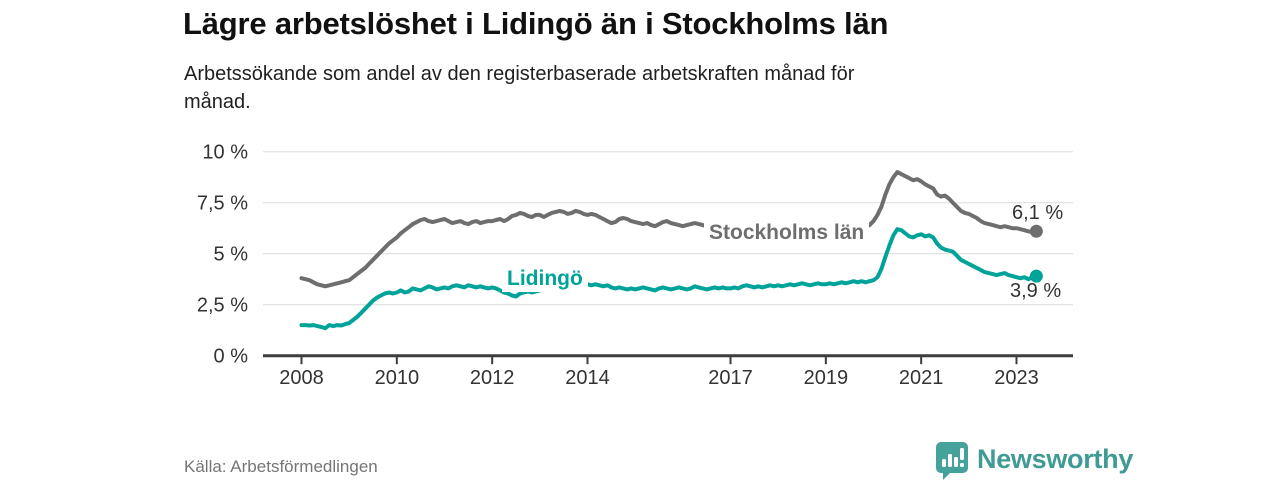  I want to click on end-value-lidingo: 3,9 %, so click(1036, 291).